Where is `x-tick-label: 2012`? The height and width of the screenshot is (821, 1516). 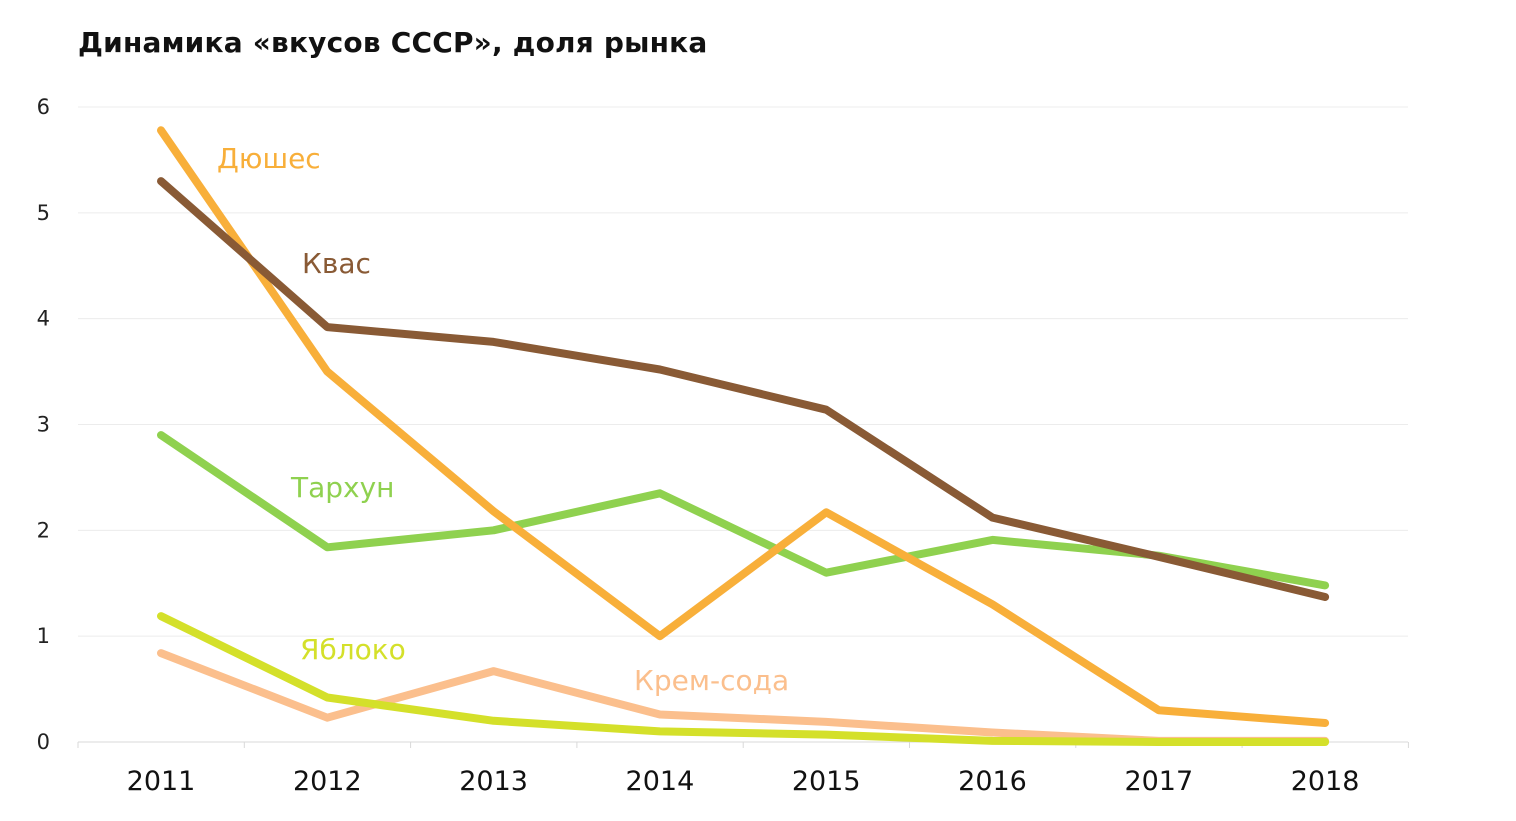 x-tick-label: 2012 is located at coordinates (327, 781).